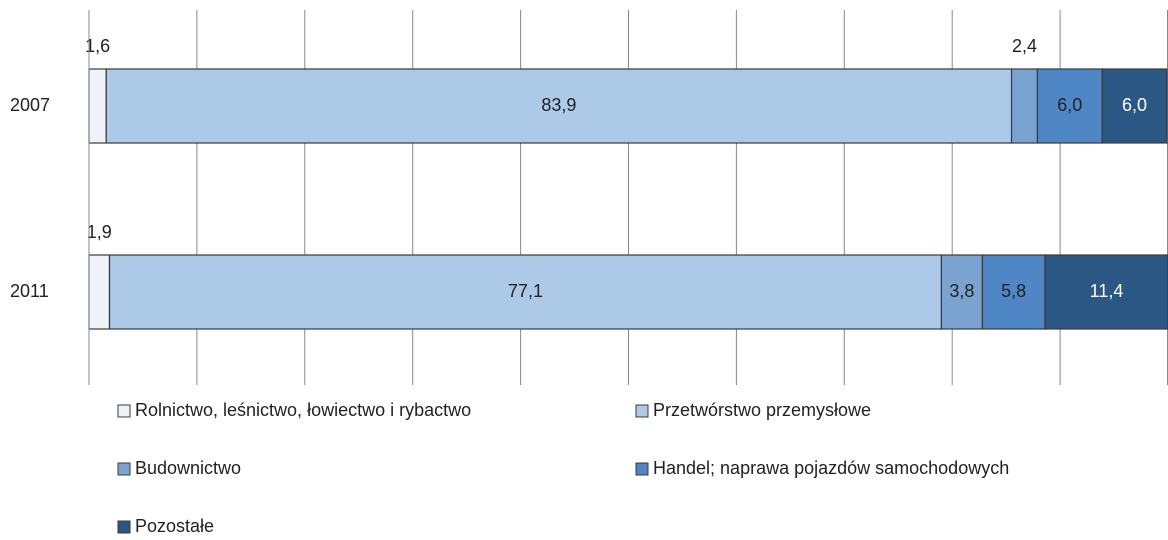 The width and height of the screenshot is (1168, 540). I want to click on legend-label: Przetwórstwo przemysłowe, so click(762, 410).